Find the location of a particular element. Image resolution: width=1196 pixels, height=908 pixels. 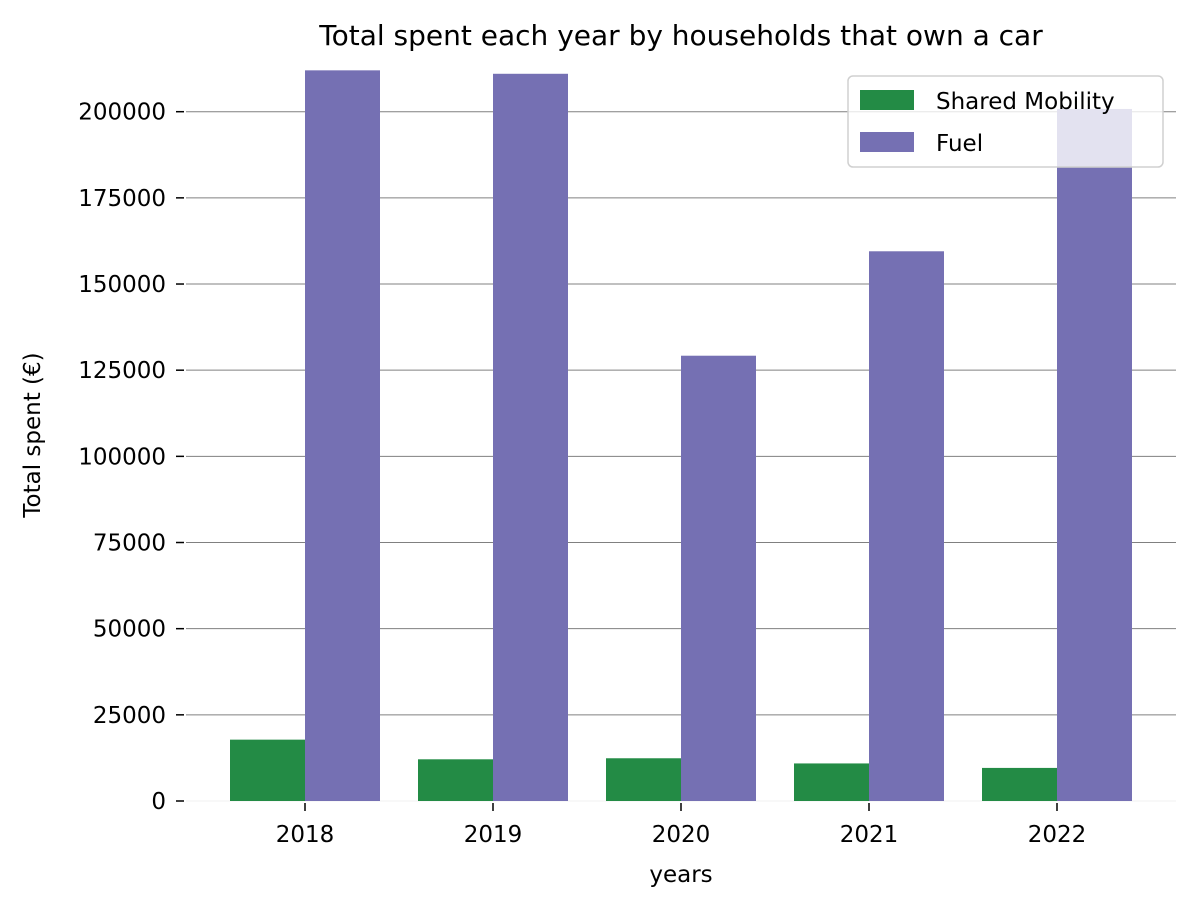

bar-fuel-2021 is located at coordinates (906, 526).